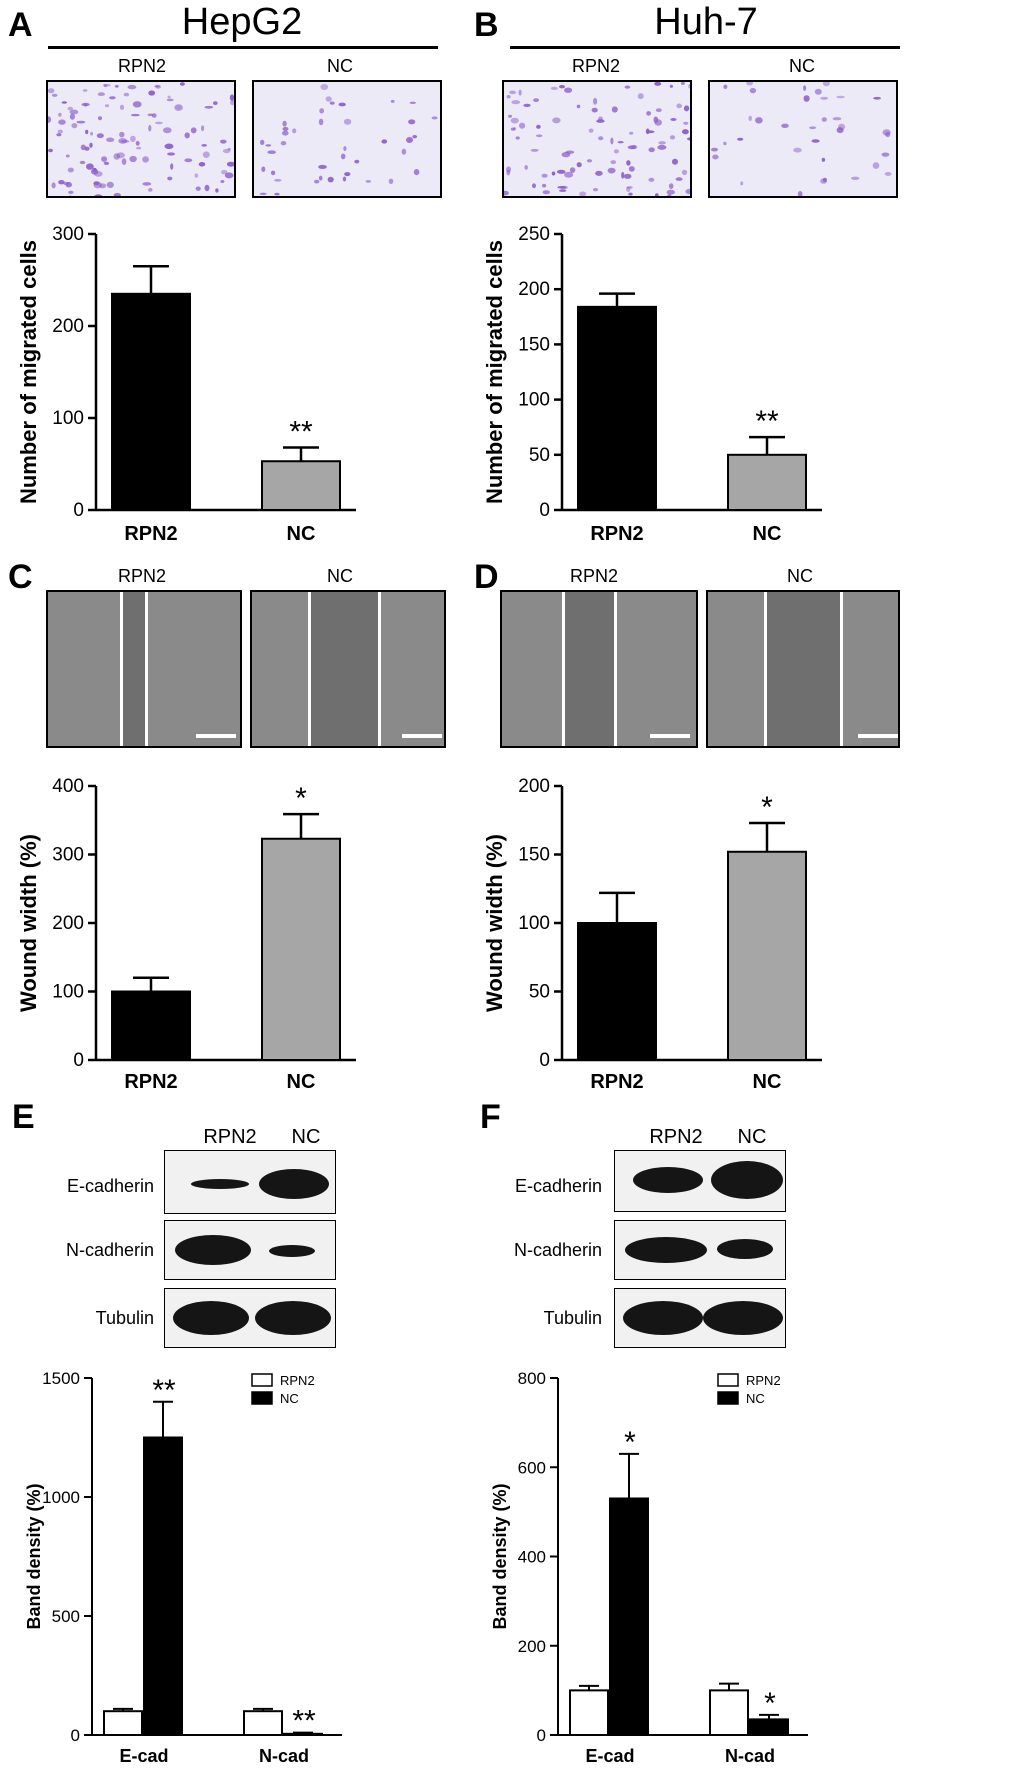 The image size is (1020, 1768). What do you see at coordinates (494, 372) in the screenshot?
I see `y-axis-label: Number of migrated cells` at bounding box center [494, 372].